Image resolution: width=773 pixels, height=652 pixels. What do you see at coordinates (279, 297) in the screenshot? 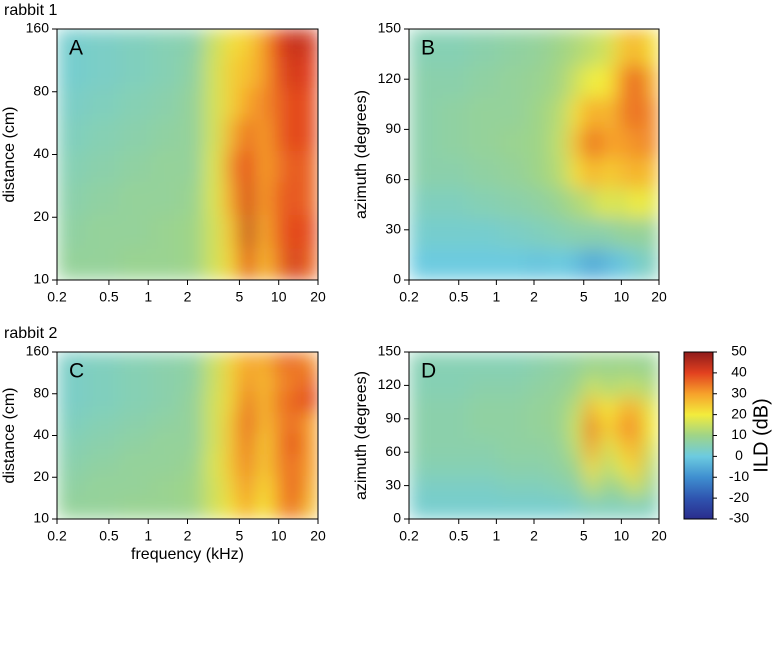
I see `x-tick-label: 10` at bounding box center [279, 297].